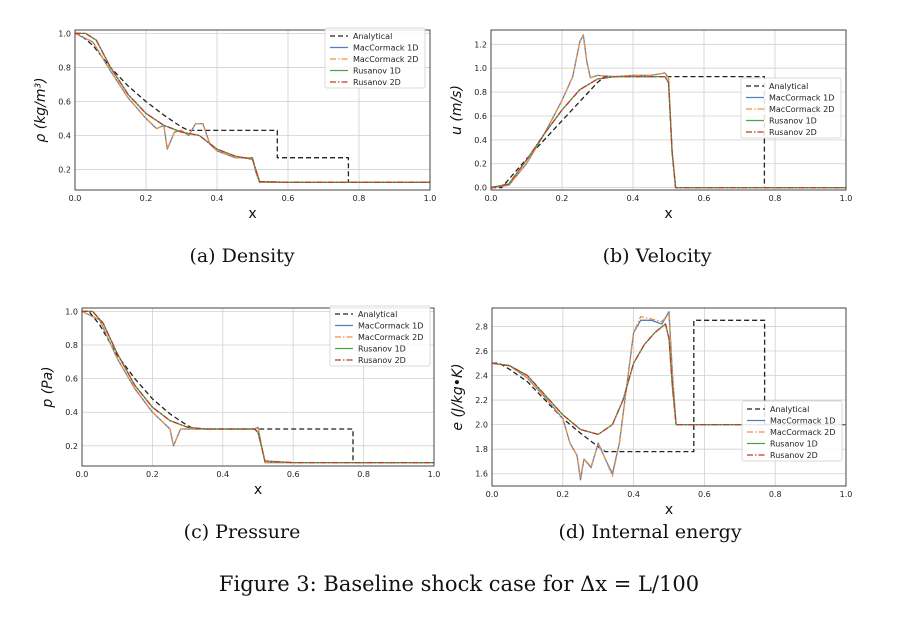 This screenshot has width=918, height=617. I want to click on y-axis-label: e (J/kg•K), so click(458, 396).